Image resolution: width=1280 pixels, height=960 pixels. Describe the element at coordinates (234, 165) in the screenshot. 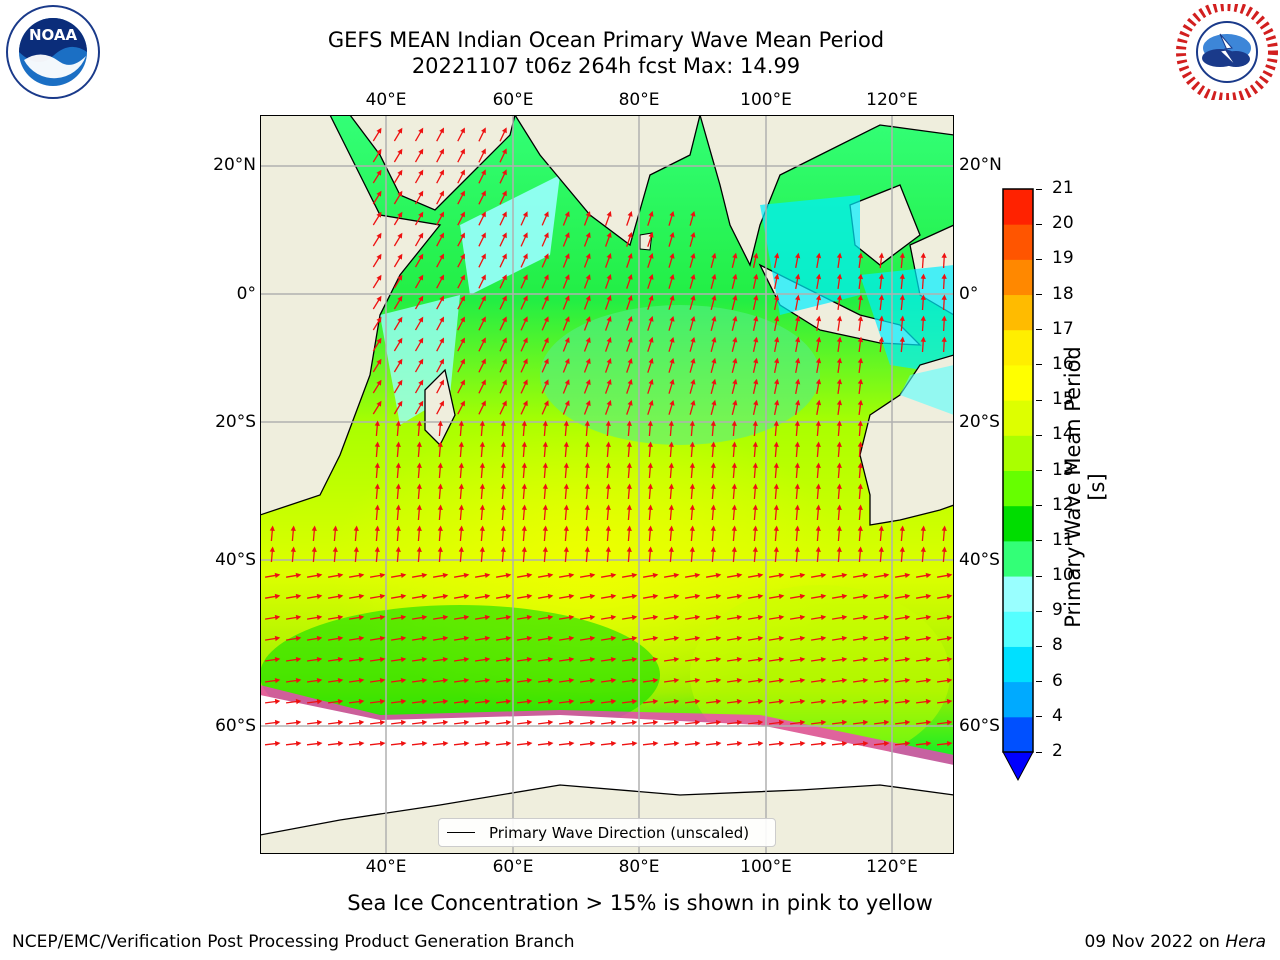

I see `lat-tick-left: 20°N` at that location.